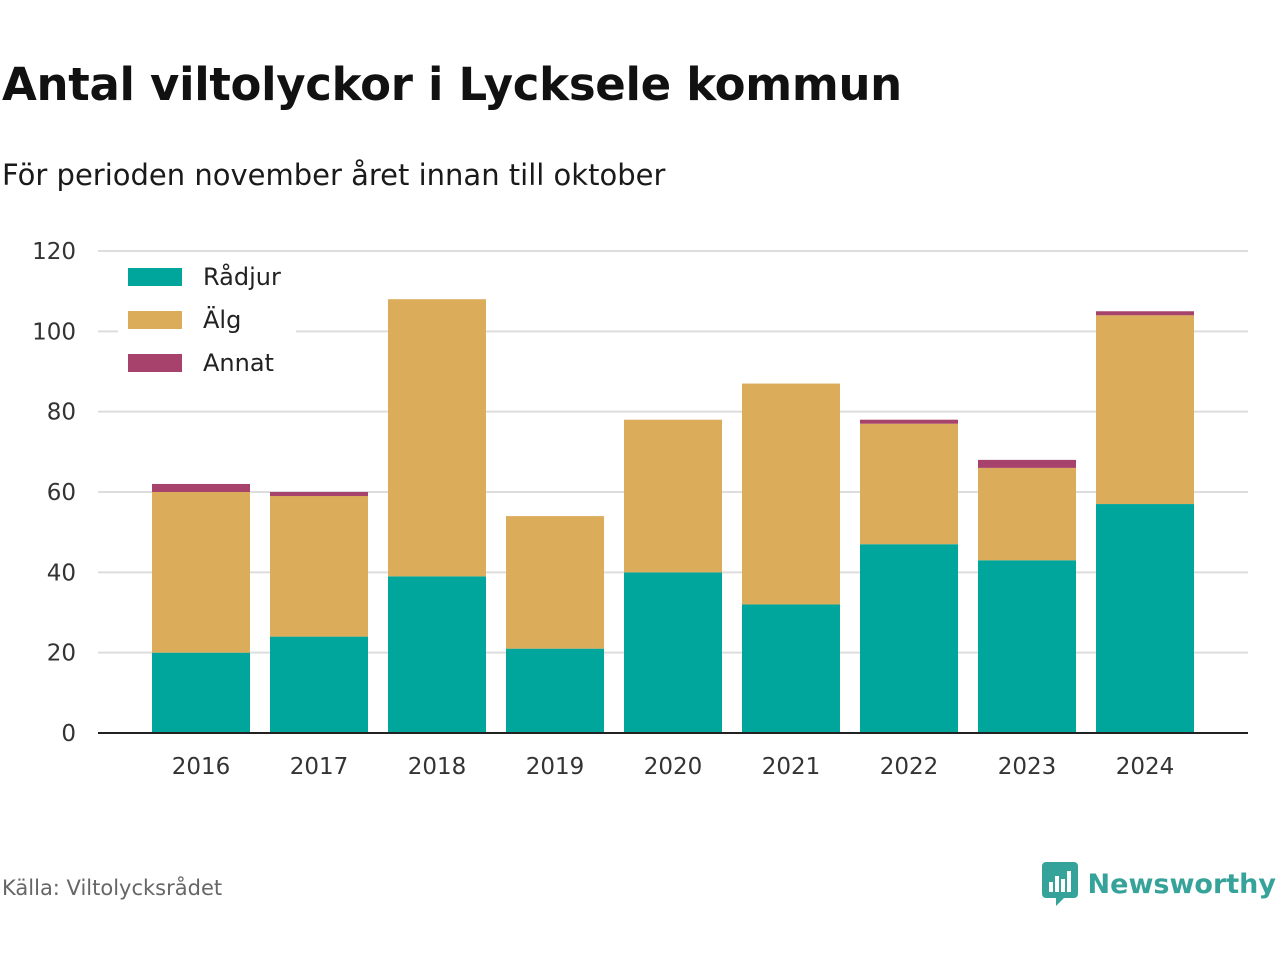  What do you see at coordinates (68, 734) in the screenshot?
I see `y-tick-label: 0` at bounding box center [68, 734].